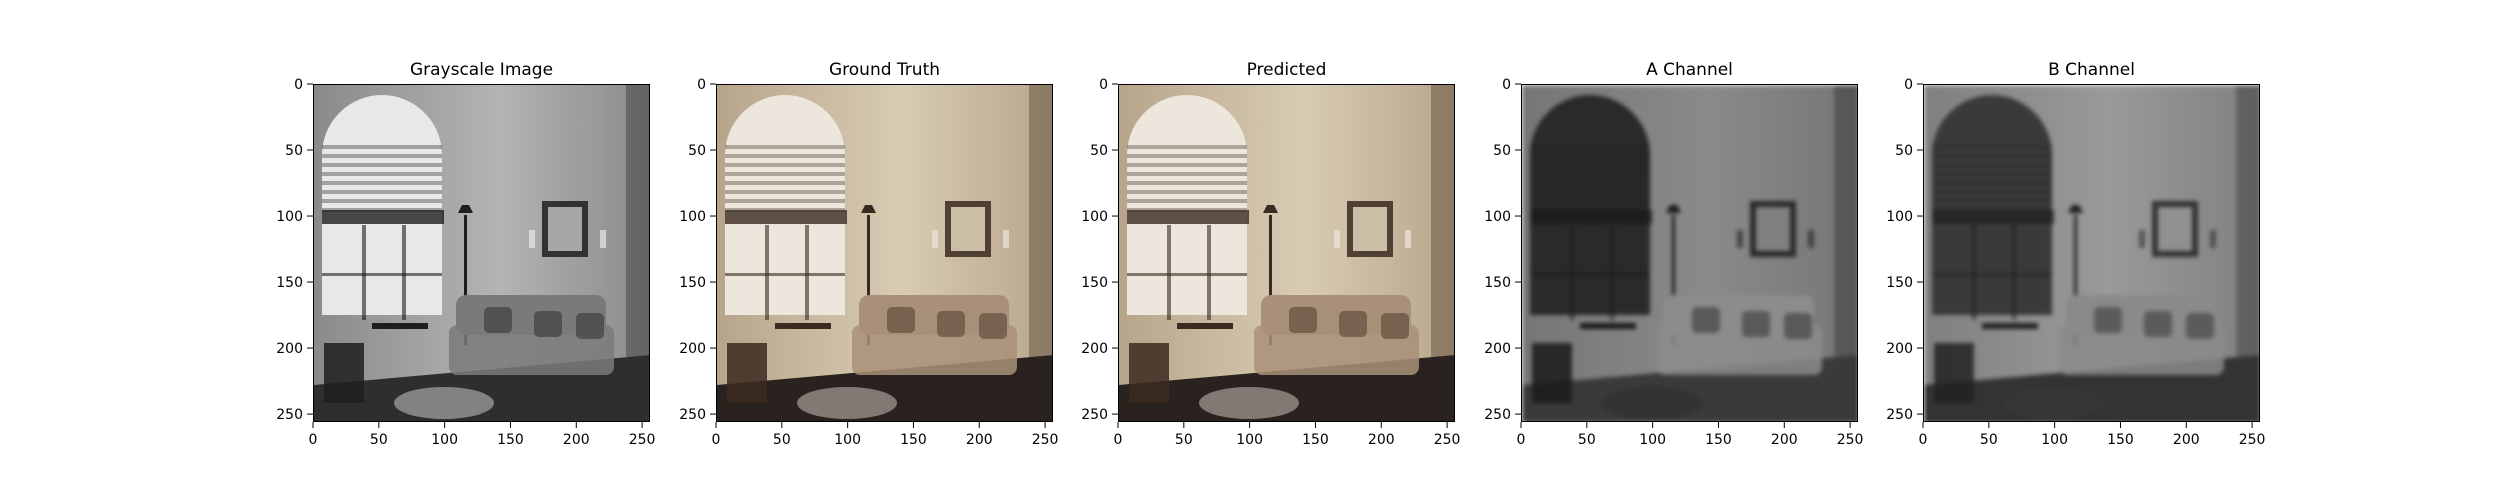  What do you see at coordinates (1286, 70) in the screenshot?
I see `panel-title: Predicted` at bounding box center [1286, 70].